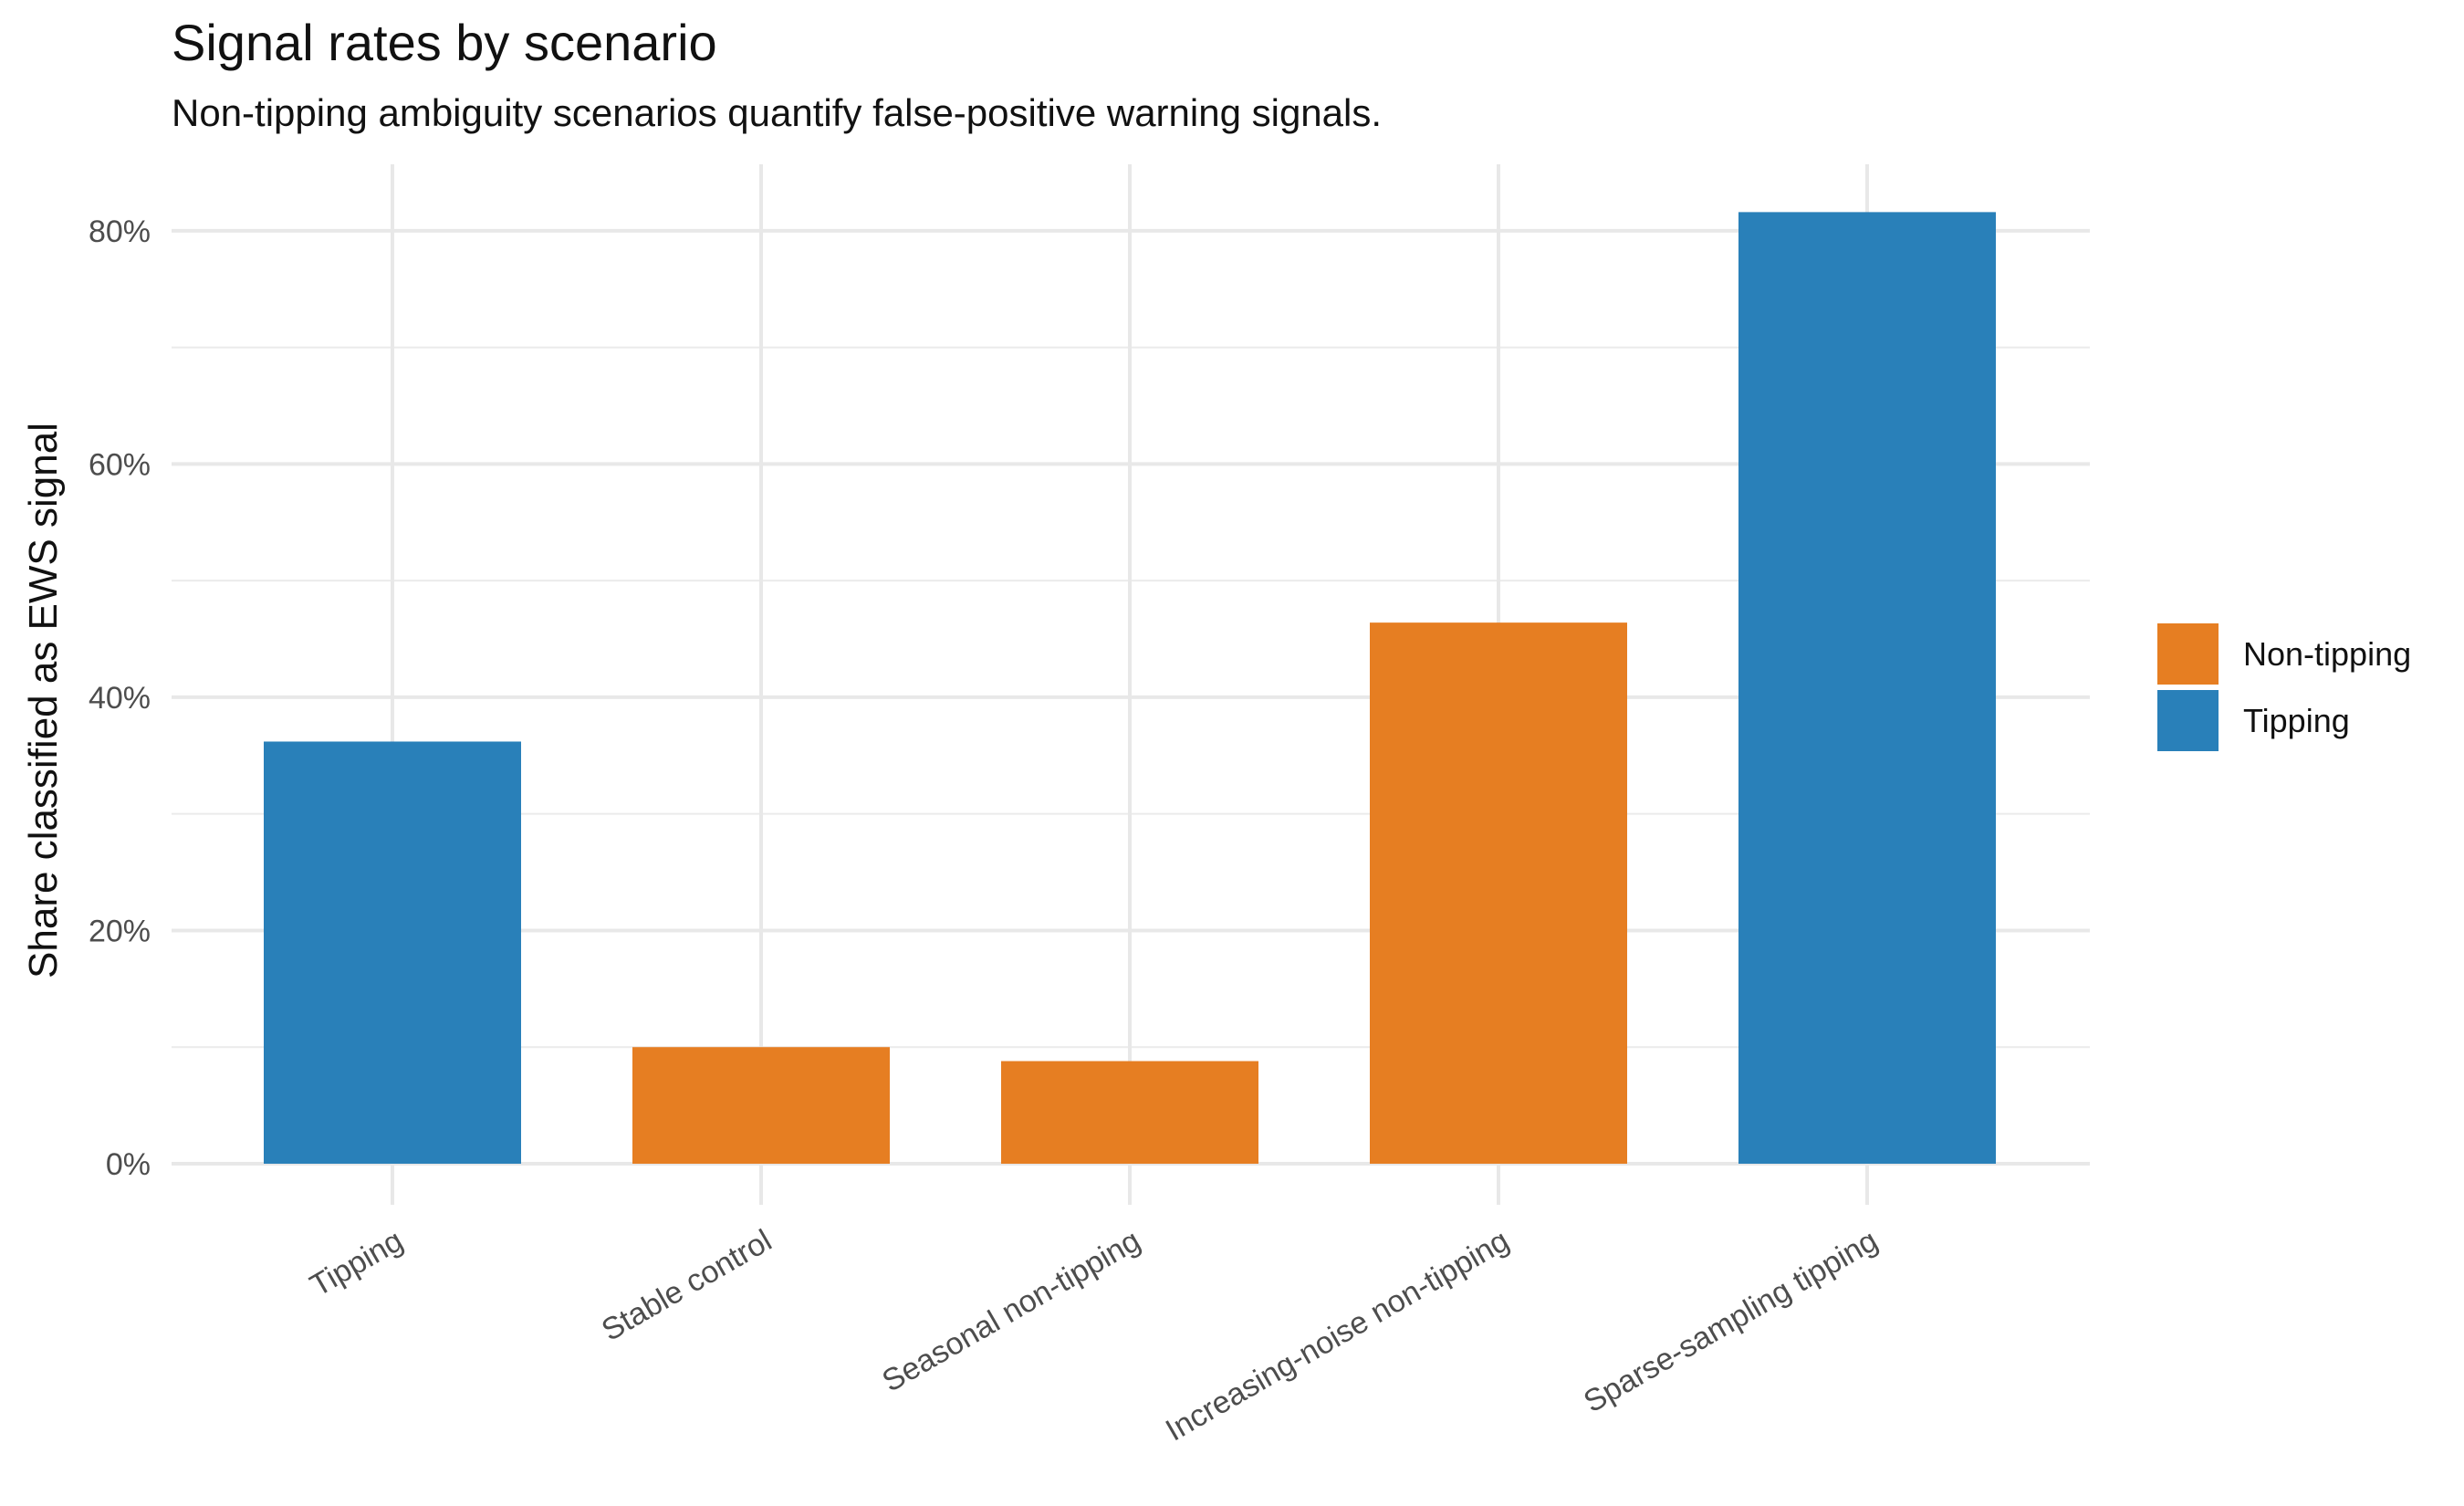 The width and height of the screenshot is (2464, 1506). What do you see at coordinates (1011, 1311) in the screenshot?
I see `x-tick-label: Seasonal non-tipping` at bounding box center [1011, 1311].